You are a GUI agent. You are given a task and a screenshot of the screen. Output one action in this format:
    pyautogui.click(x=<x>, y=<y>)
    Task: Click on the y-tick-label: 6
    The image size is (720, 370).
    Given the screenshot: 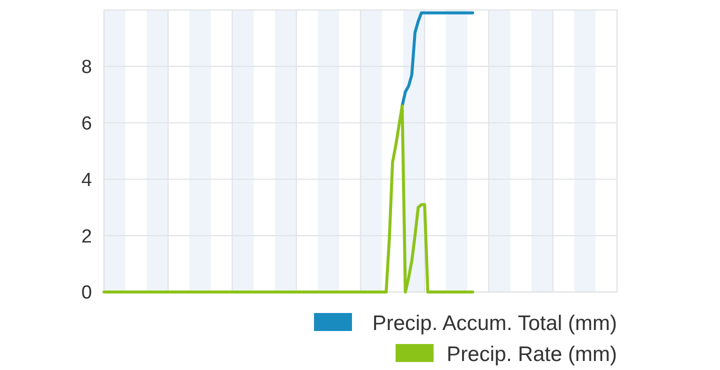 What is the action you would take?
    pyautogui.click(x=86, y=123)
    